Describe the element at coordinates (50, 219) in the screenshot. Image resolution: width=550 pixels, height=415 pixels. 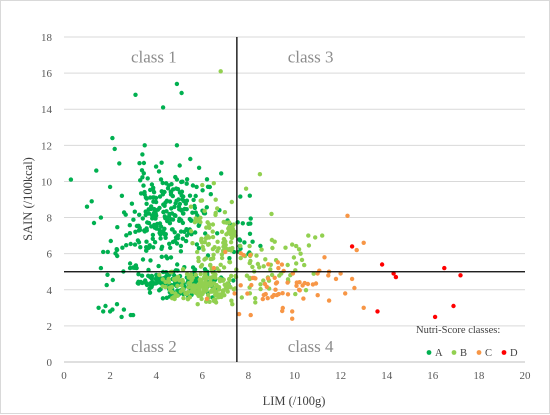
I see `y-tick-label: 8` at that location.